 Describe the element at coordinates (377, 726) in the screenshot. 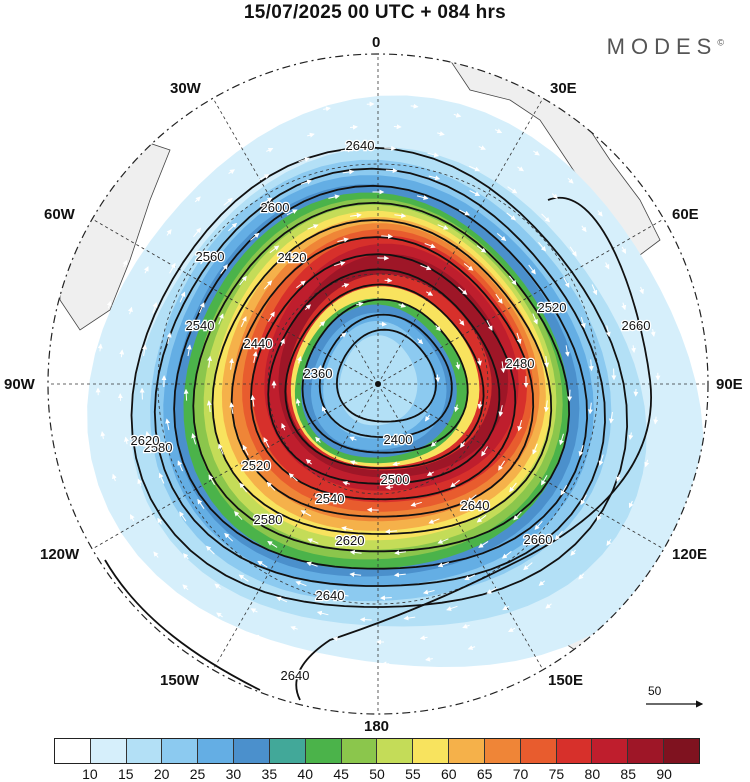

I see `lon-label-180: 180` at that location.